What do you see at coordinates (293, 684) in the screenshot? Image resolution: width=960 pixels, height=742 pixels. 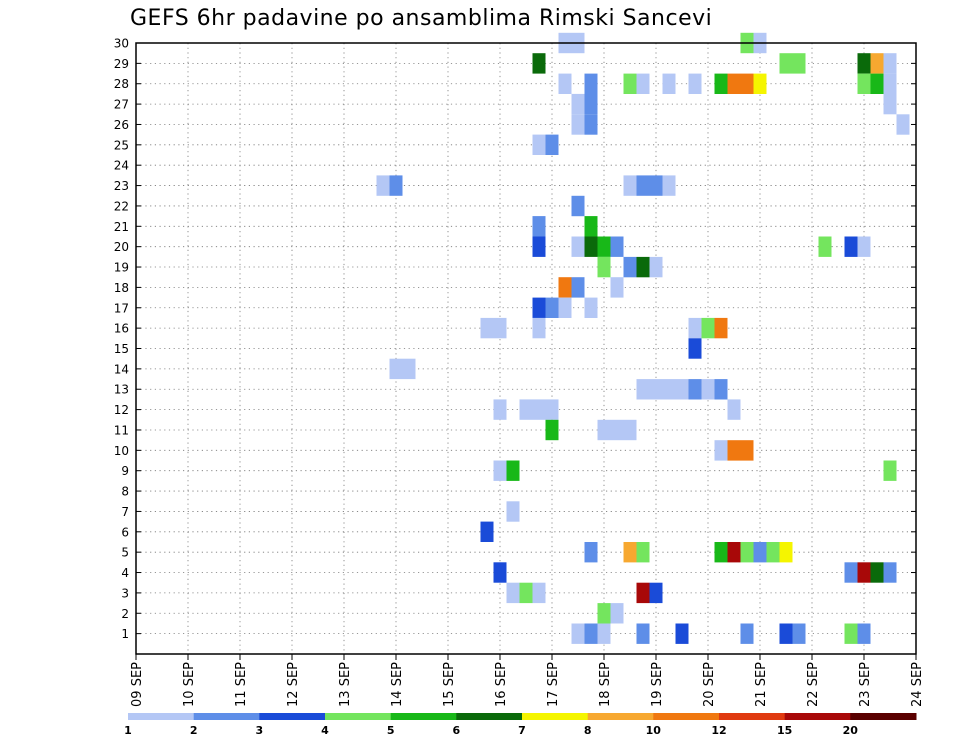 I see `x-tick-label: 12 SEP` at bounding box center [293, 684].